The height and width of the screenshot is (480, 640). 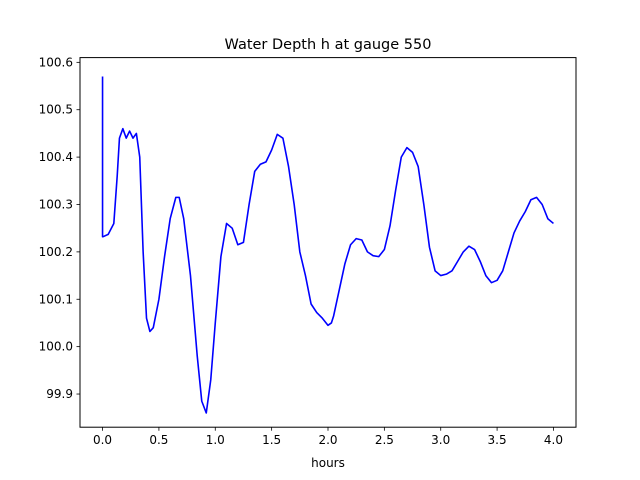 I want to click on chart-title: Water Depth h at gauge 550, so click(x=328, y=45).